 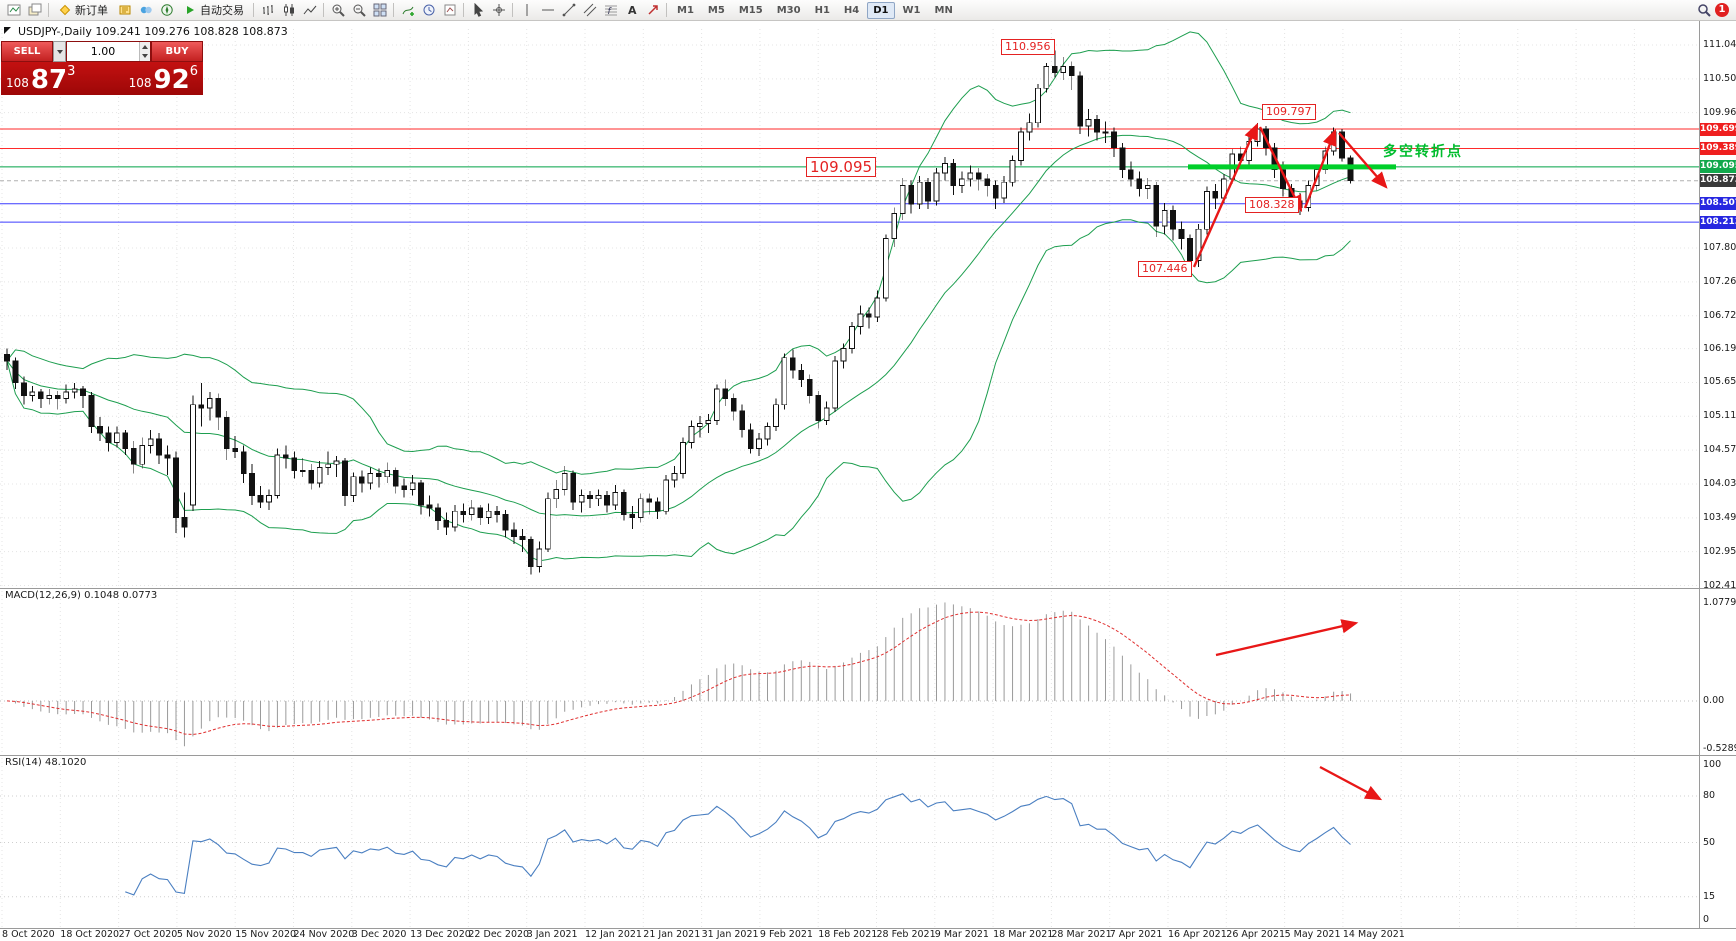 What do you see at coordinates (59, 51) in the screenshot?
I see `order-type-dropdown` at bounding box center [59, 51].